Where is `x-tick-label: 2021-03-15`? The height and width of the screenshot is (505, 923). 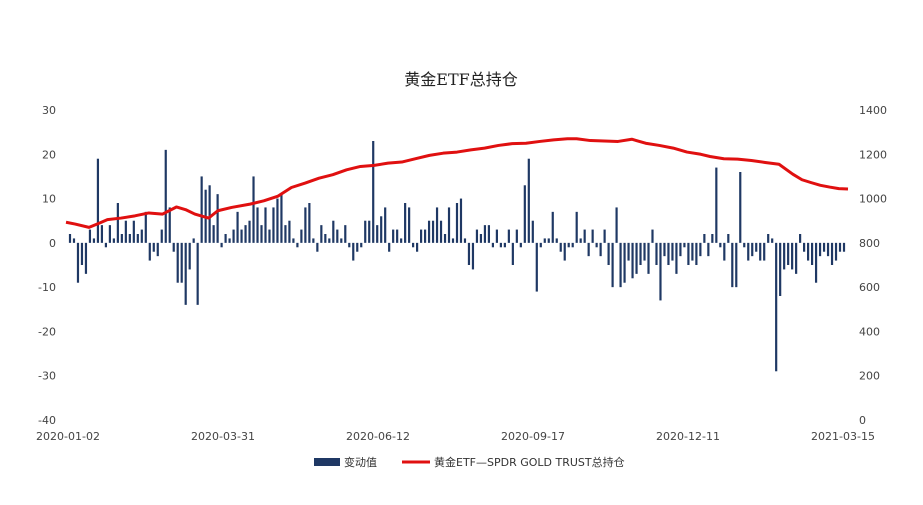
x-tick-label: 2021-03-15 is located at coordinates (843, 436).